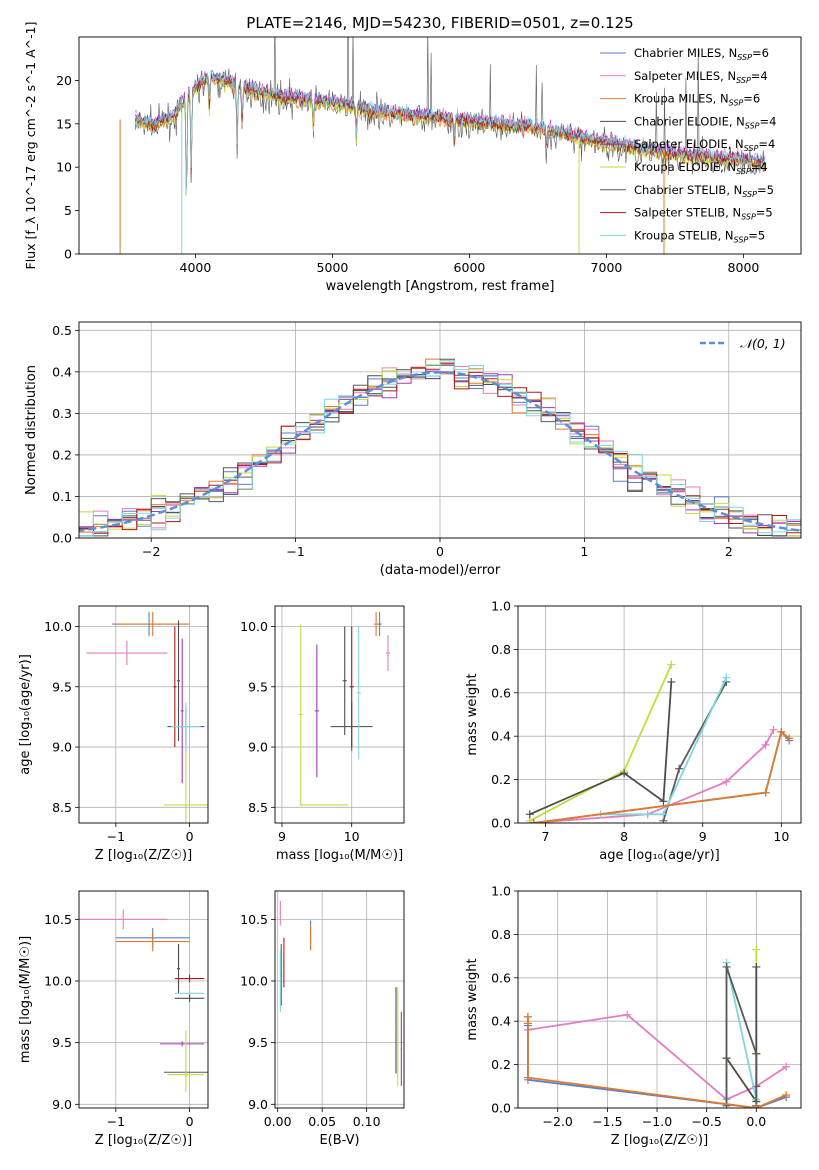 The width and height of the screenshot is (819, 1170). Describe the element at coordinates (687, 213) in the screenshot. I see `legend-text: Salpeter STELIB, N` at that location.